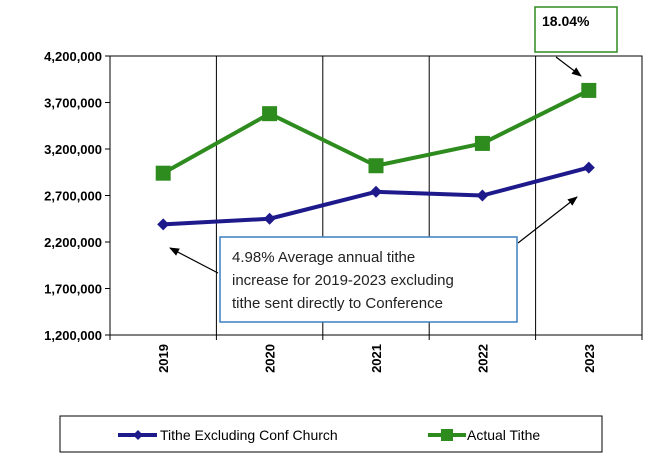 This screenshot has width=646, height=453. I want to click on callout-line-2: increase for 2019-2023 excluding, so click(343, 280).